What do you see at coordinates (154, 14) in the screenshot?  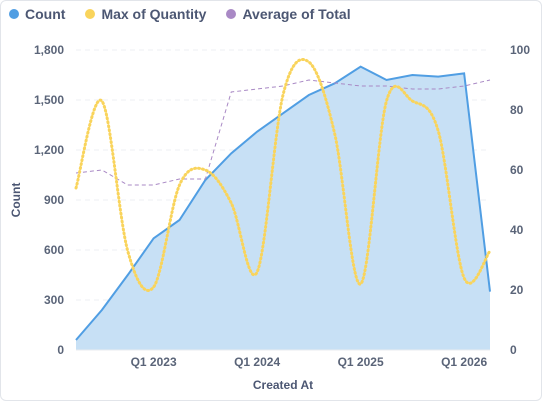 I see `legend-label-max-quantity: Max of Quantity` at bounding box center [154, 14].